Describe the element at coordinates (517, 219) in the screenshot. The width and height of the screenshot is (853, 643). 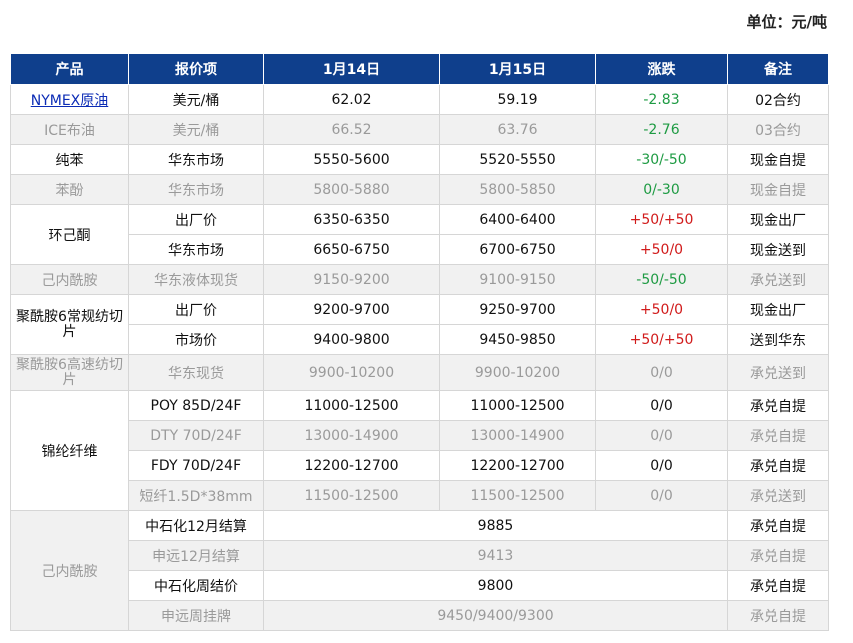
I see `price-cell: 6400-6400` at that location.